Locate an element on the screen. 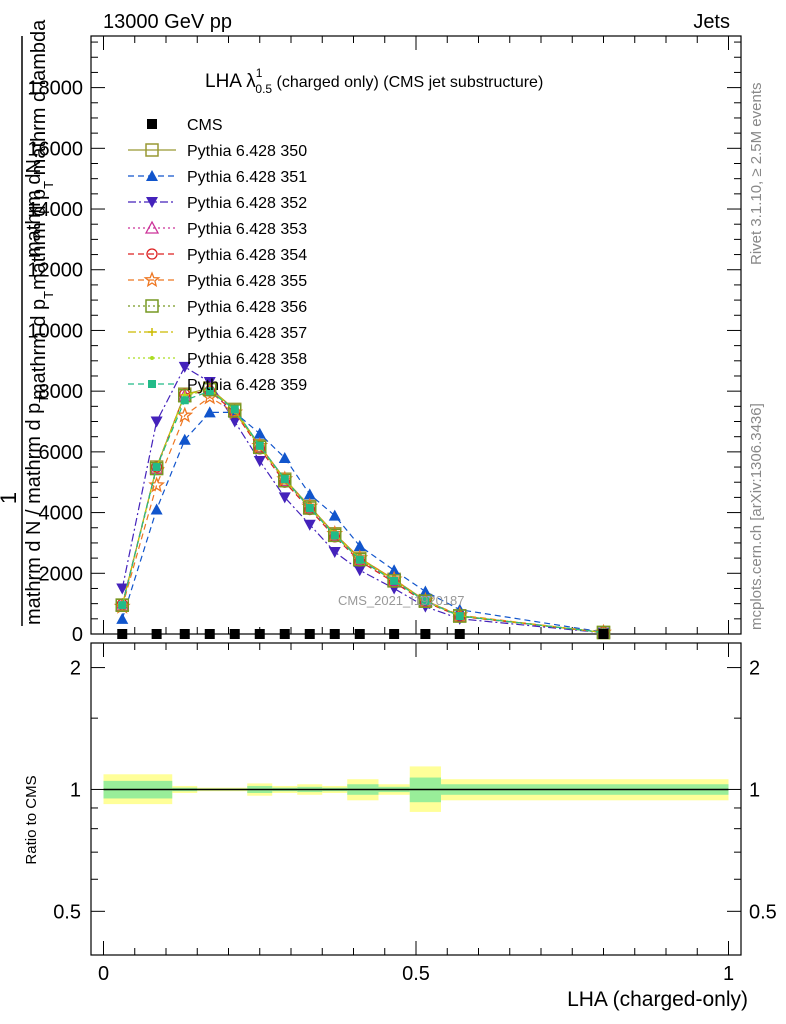  header-left-label: 13000 GeV pp is located at coordinates (167, 22).